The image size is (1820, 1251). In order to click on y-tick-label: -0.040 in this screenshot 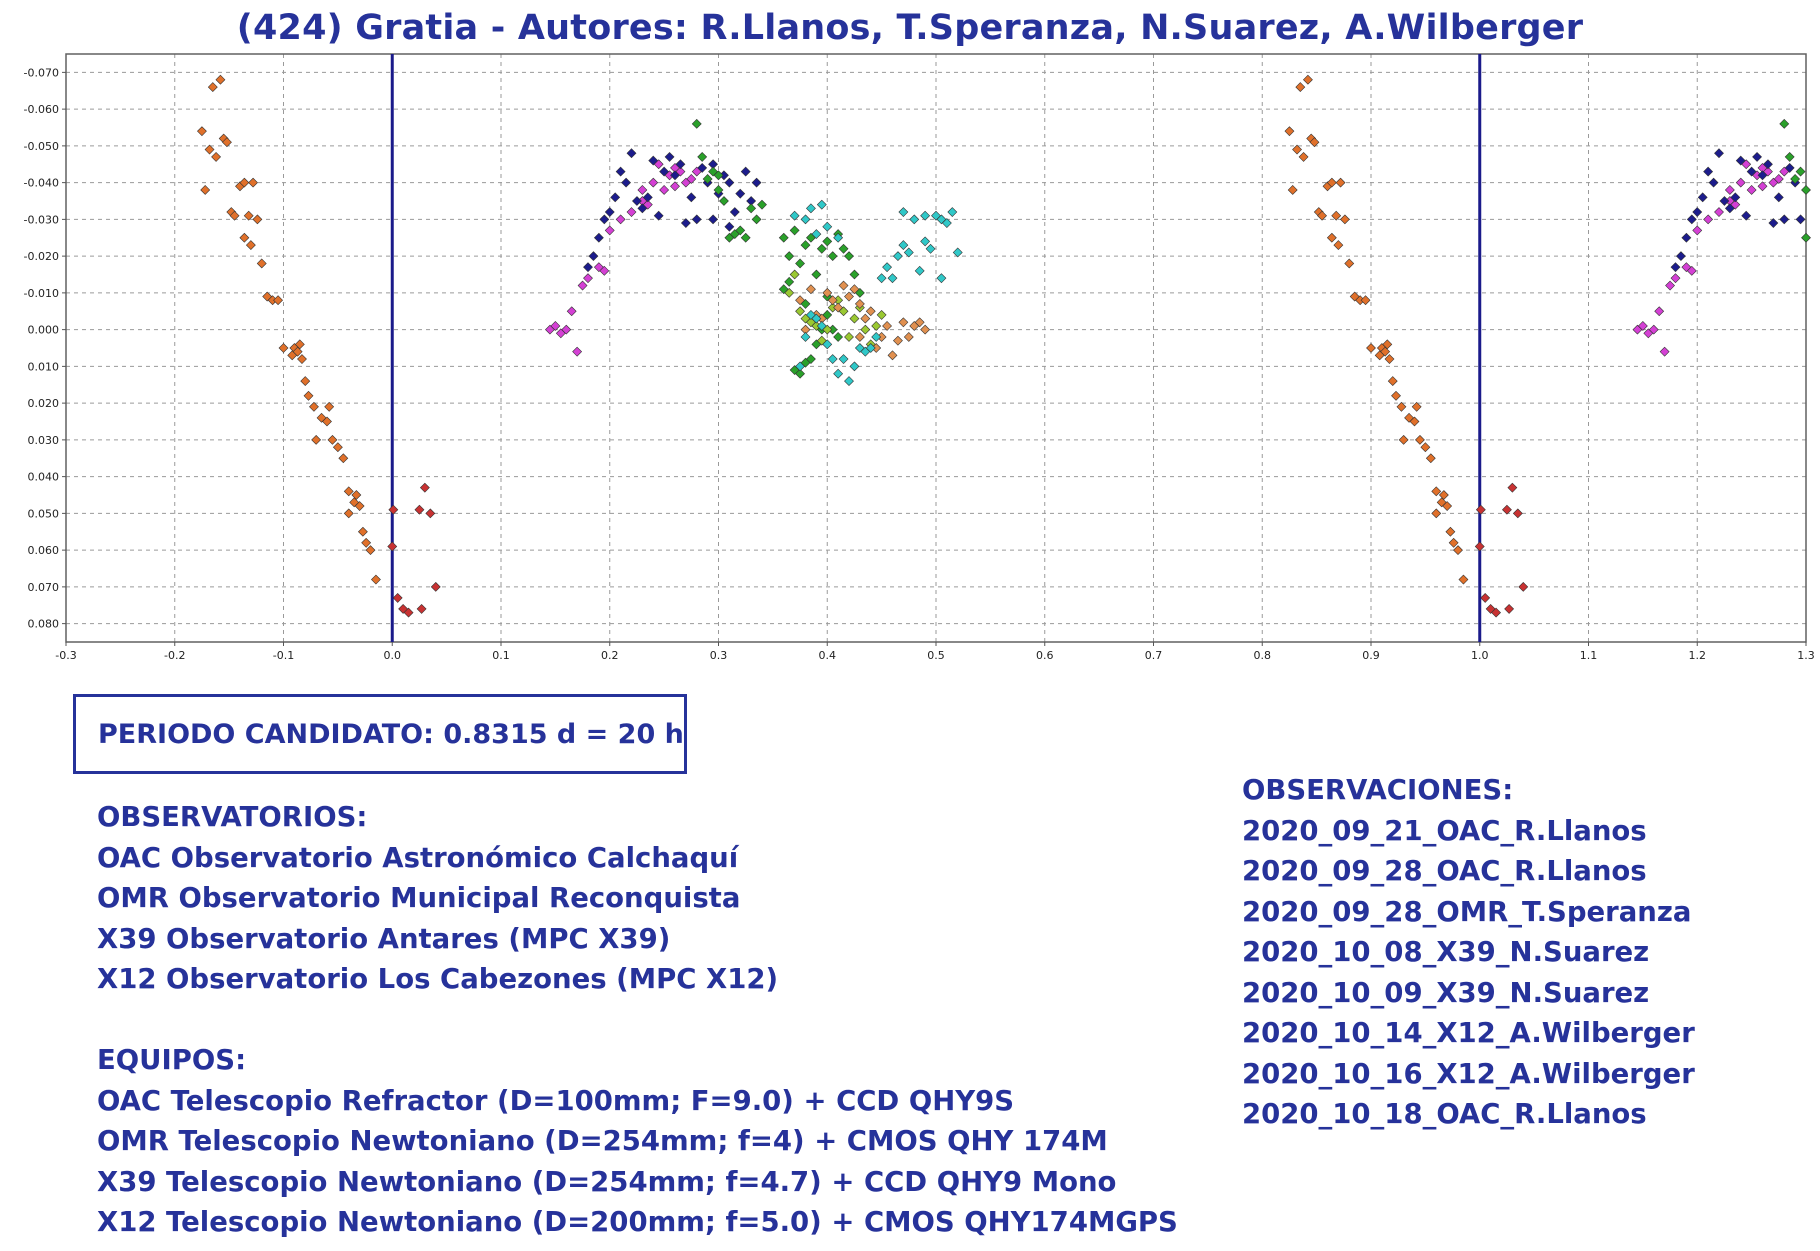, I will do `click(41, 183)`.